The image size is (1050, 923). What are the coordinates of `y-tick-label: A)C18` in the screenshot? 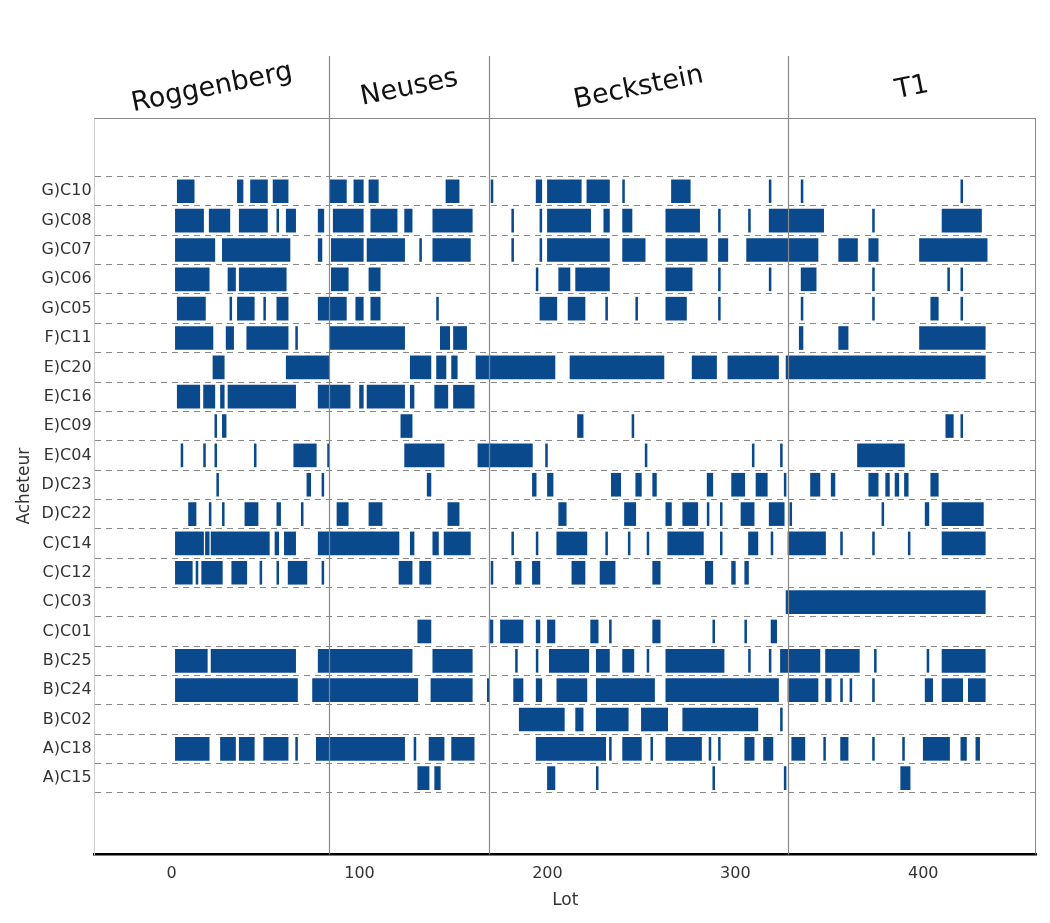 It's located at (67, 747).